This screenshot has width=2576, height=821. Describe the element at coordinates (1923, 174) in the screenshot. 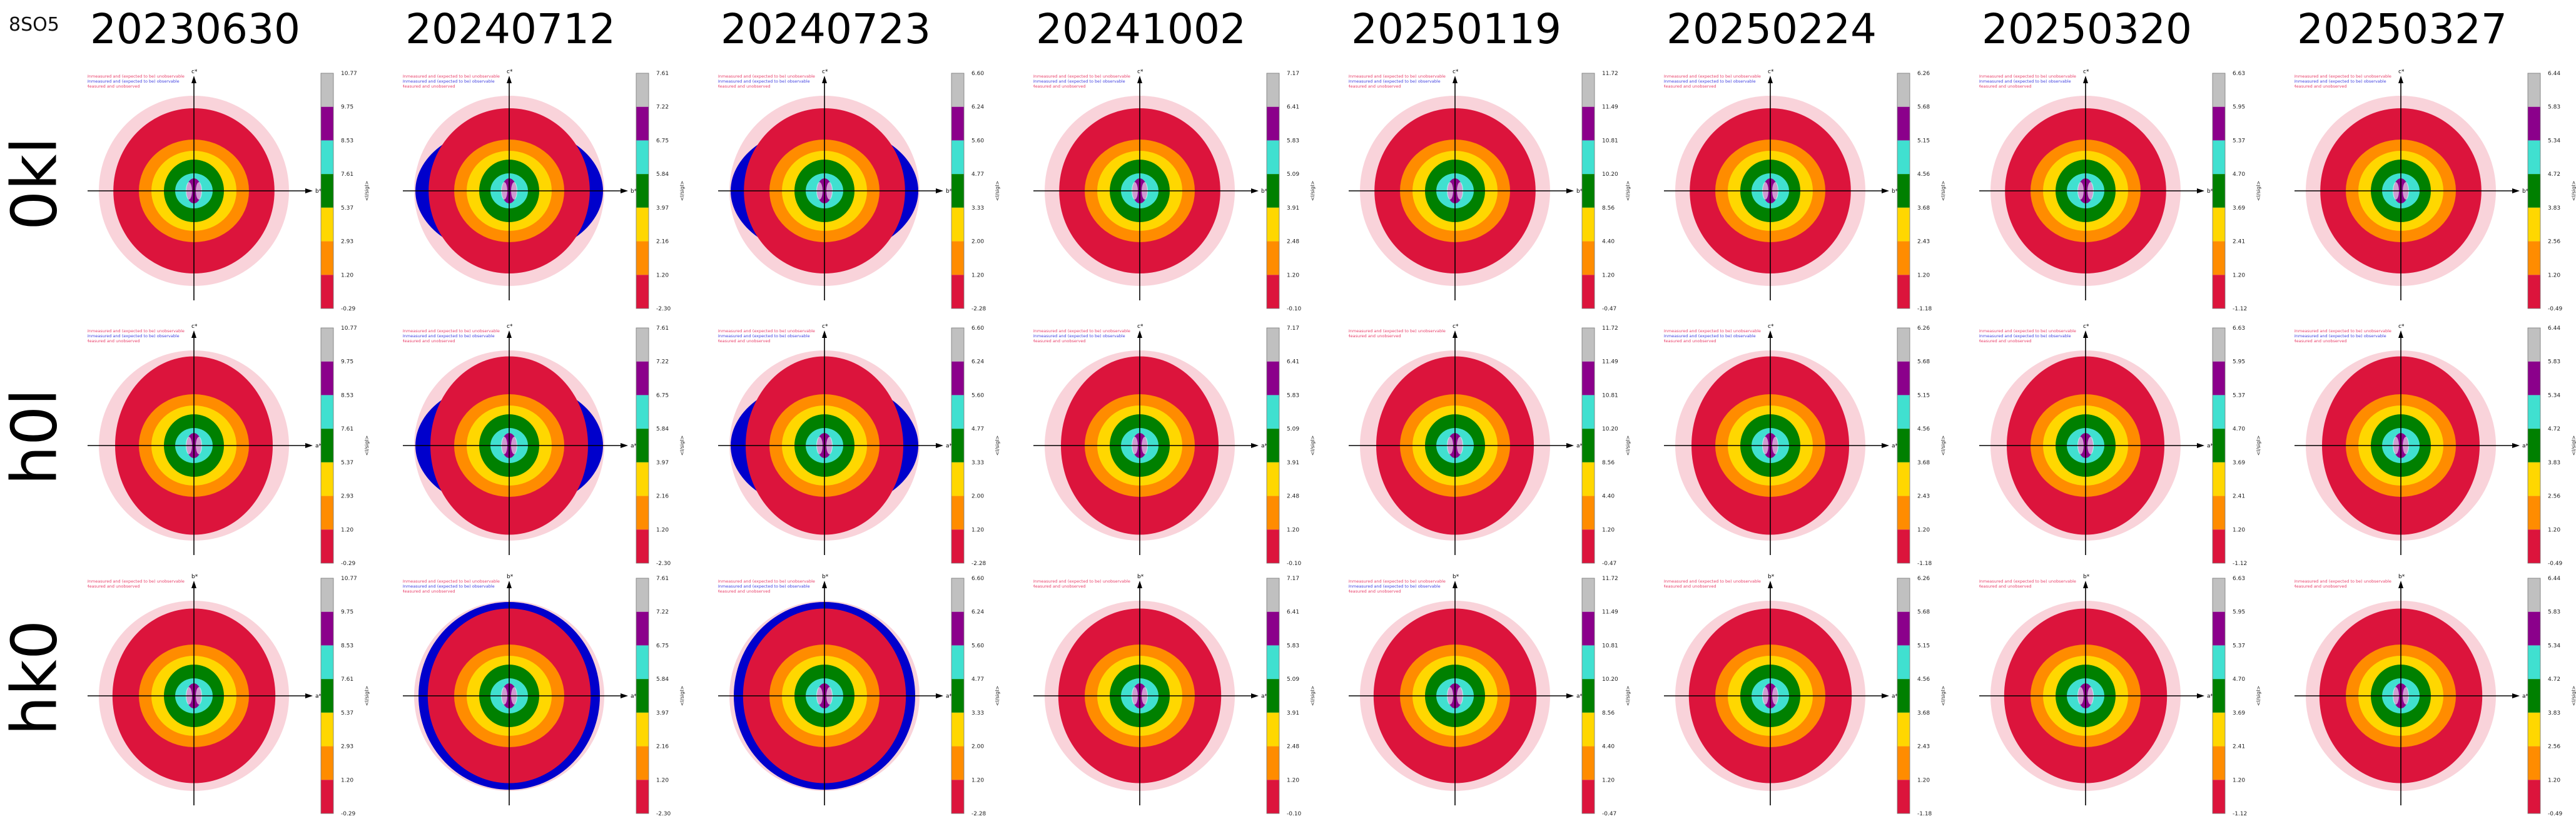

I see `colorbar-tick-label: 4.56` at that location.